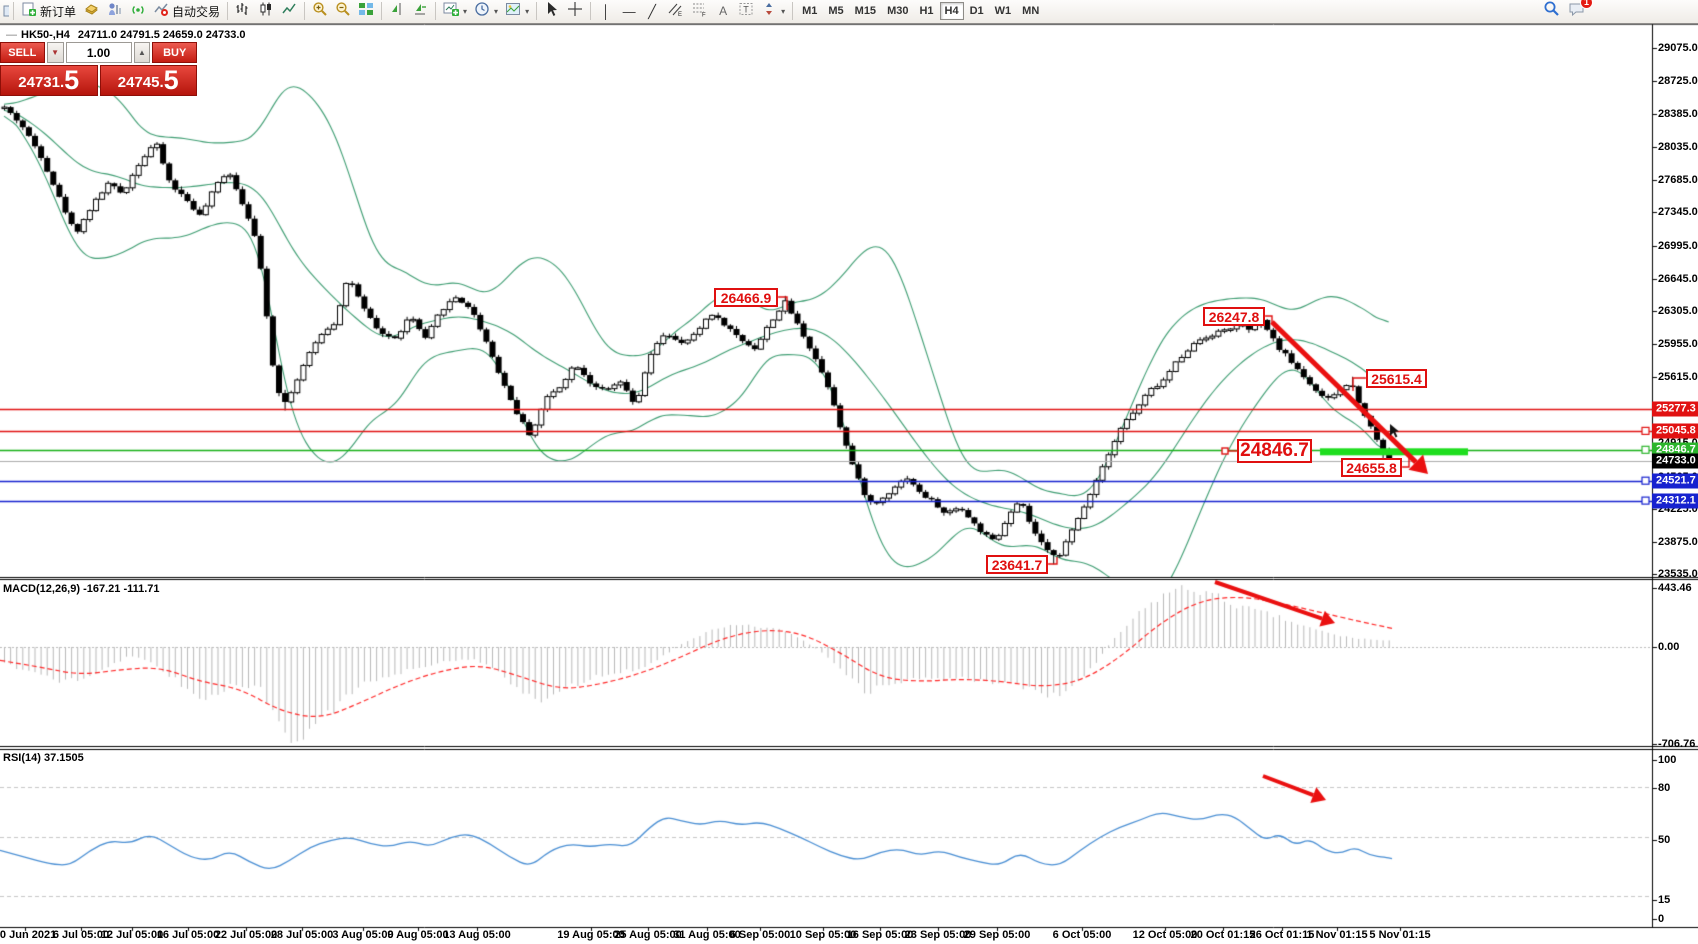 This screenshot has height=944, width=1698. I want to click on date-label: 26 Oct 01:15, so click(1282, 935).